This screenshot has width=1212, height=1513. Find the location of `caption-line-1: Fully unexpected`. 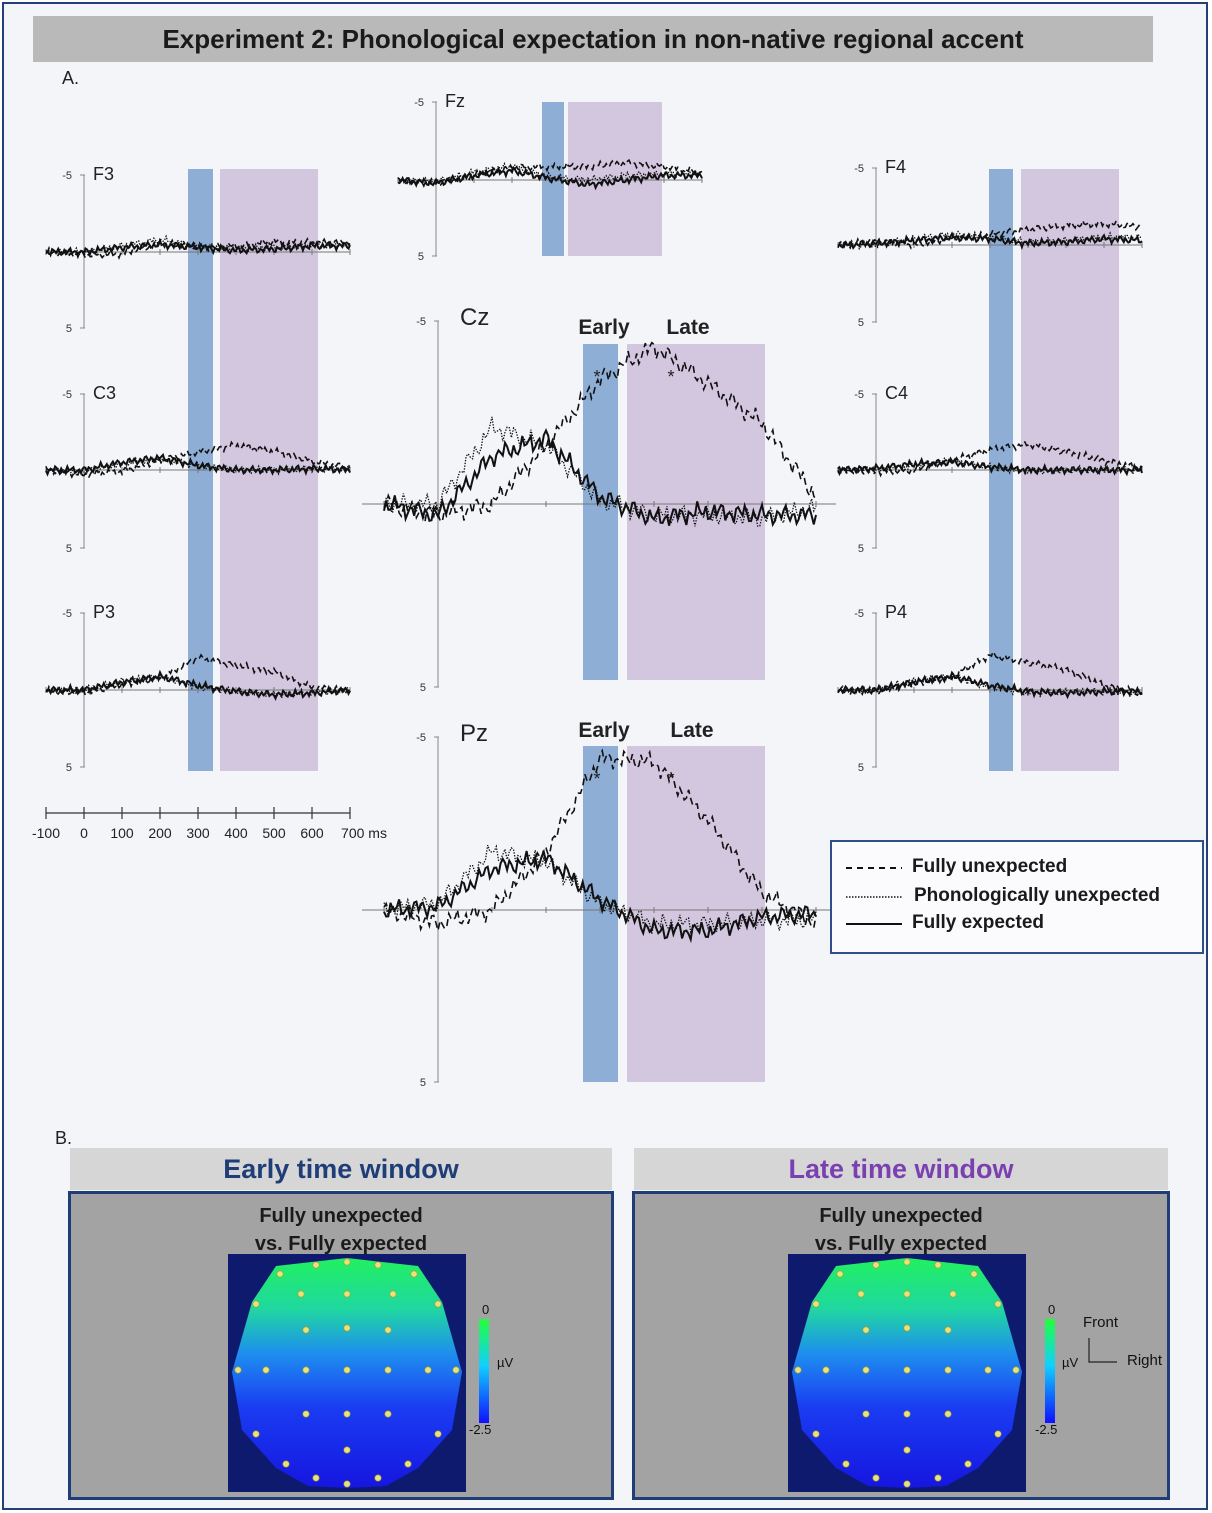

caption-line-1: Fully unexpected is located at coordinates (901, 1216).